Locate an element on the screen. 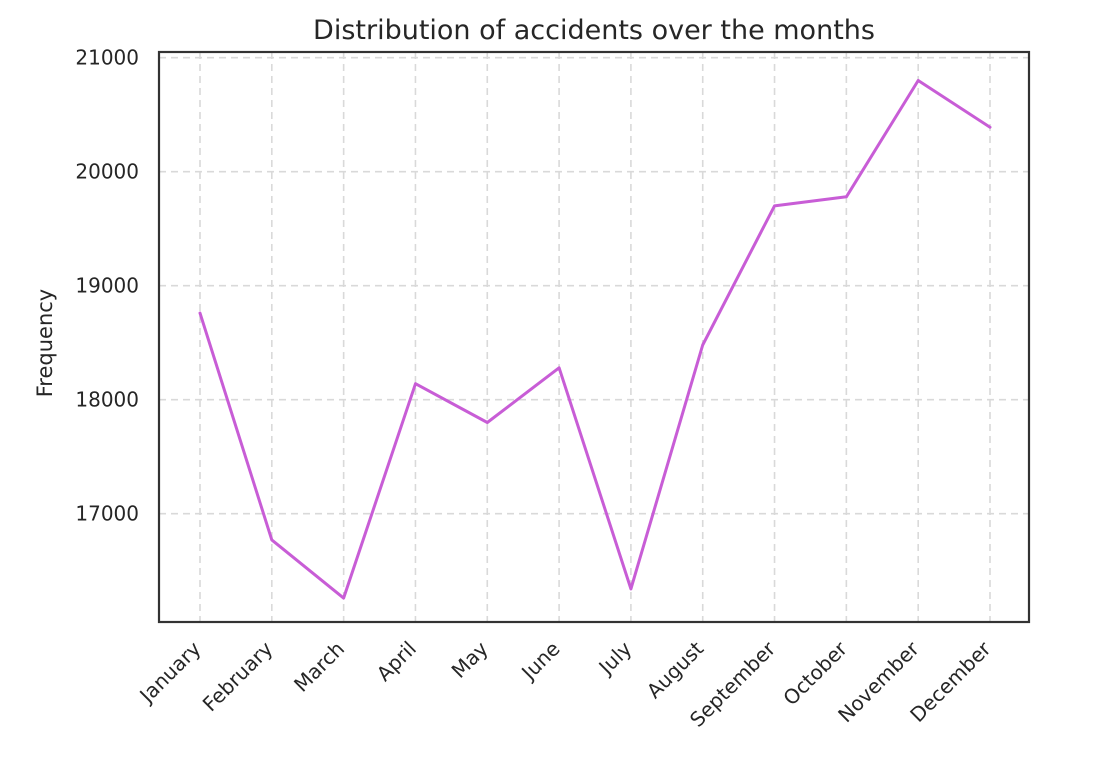 The height and width of the screenshot is (762, 1113). y-tick-label: 18000 is located at coordinates (107, 400).